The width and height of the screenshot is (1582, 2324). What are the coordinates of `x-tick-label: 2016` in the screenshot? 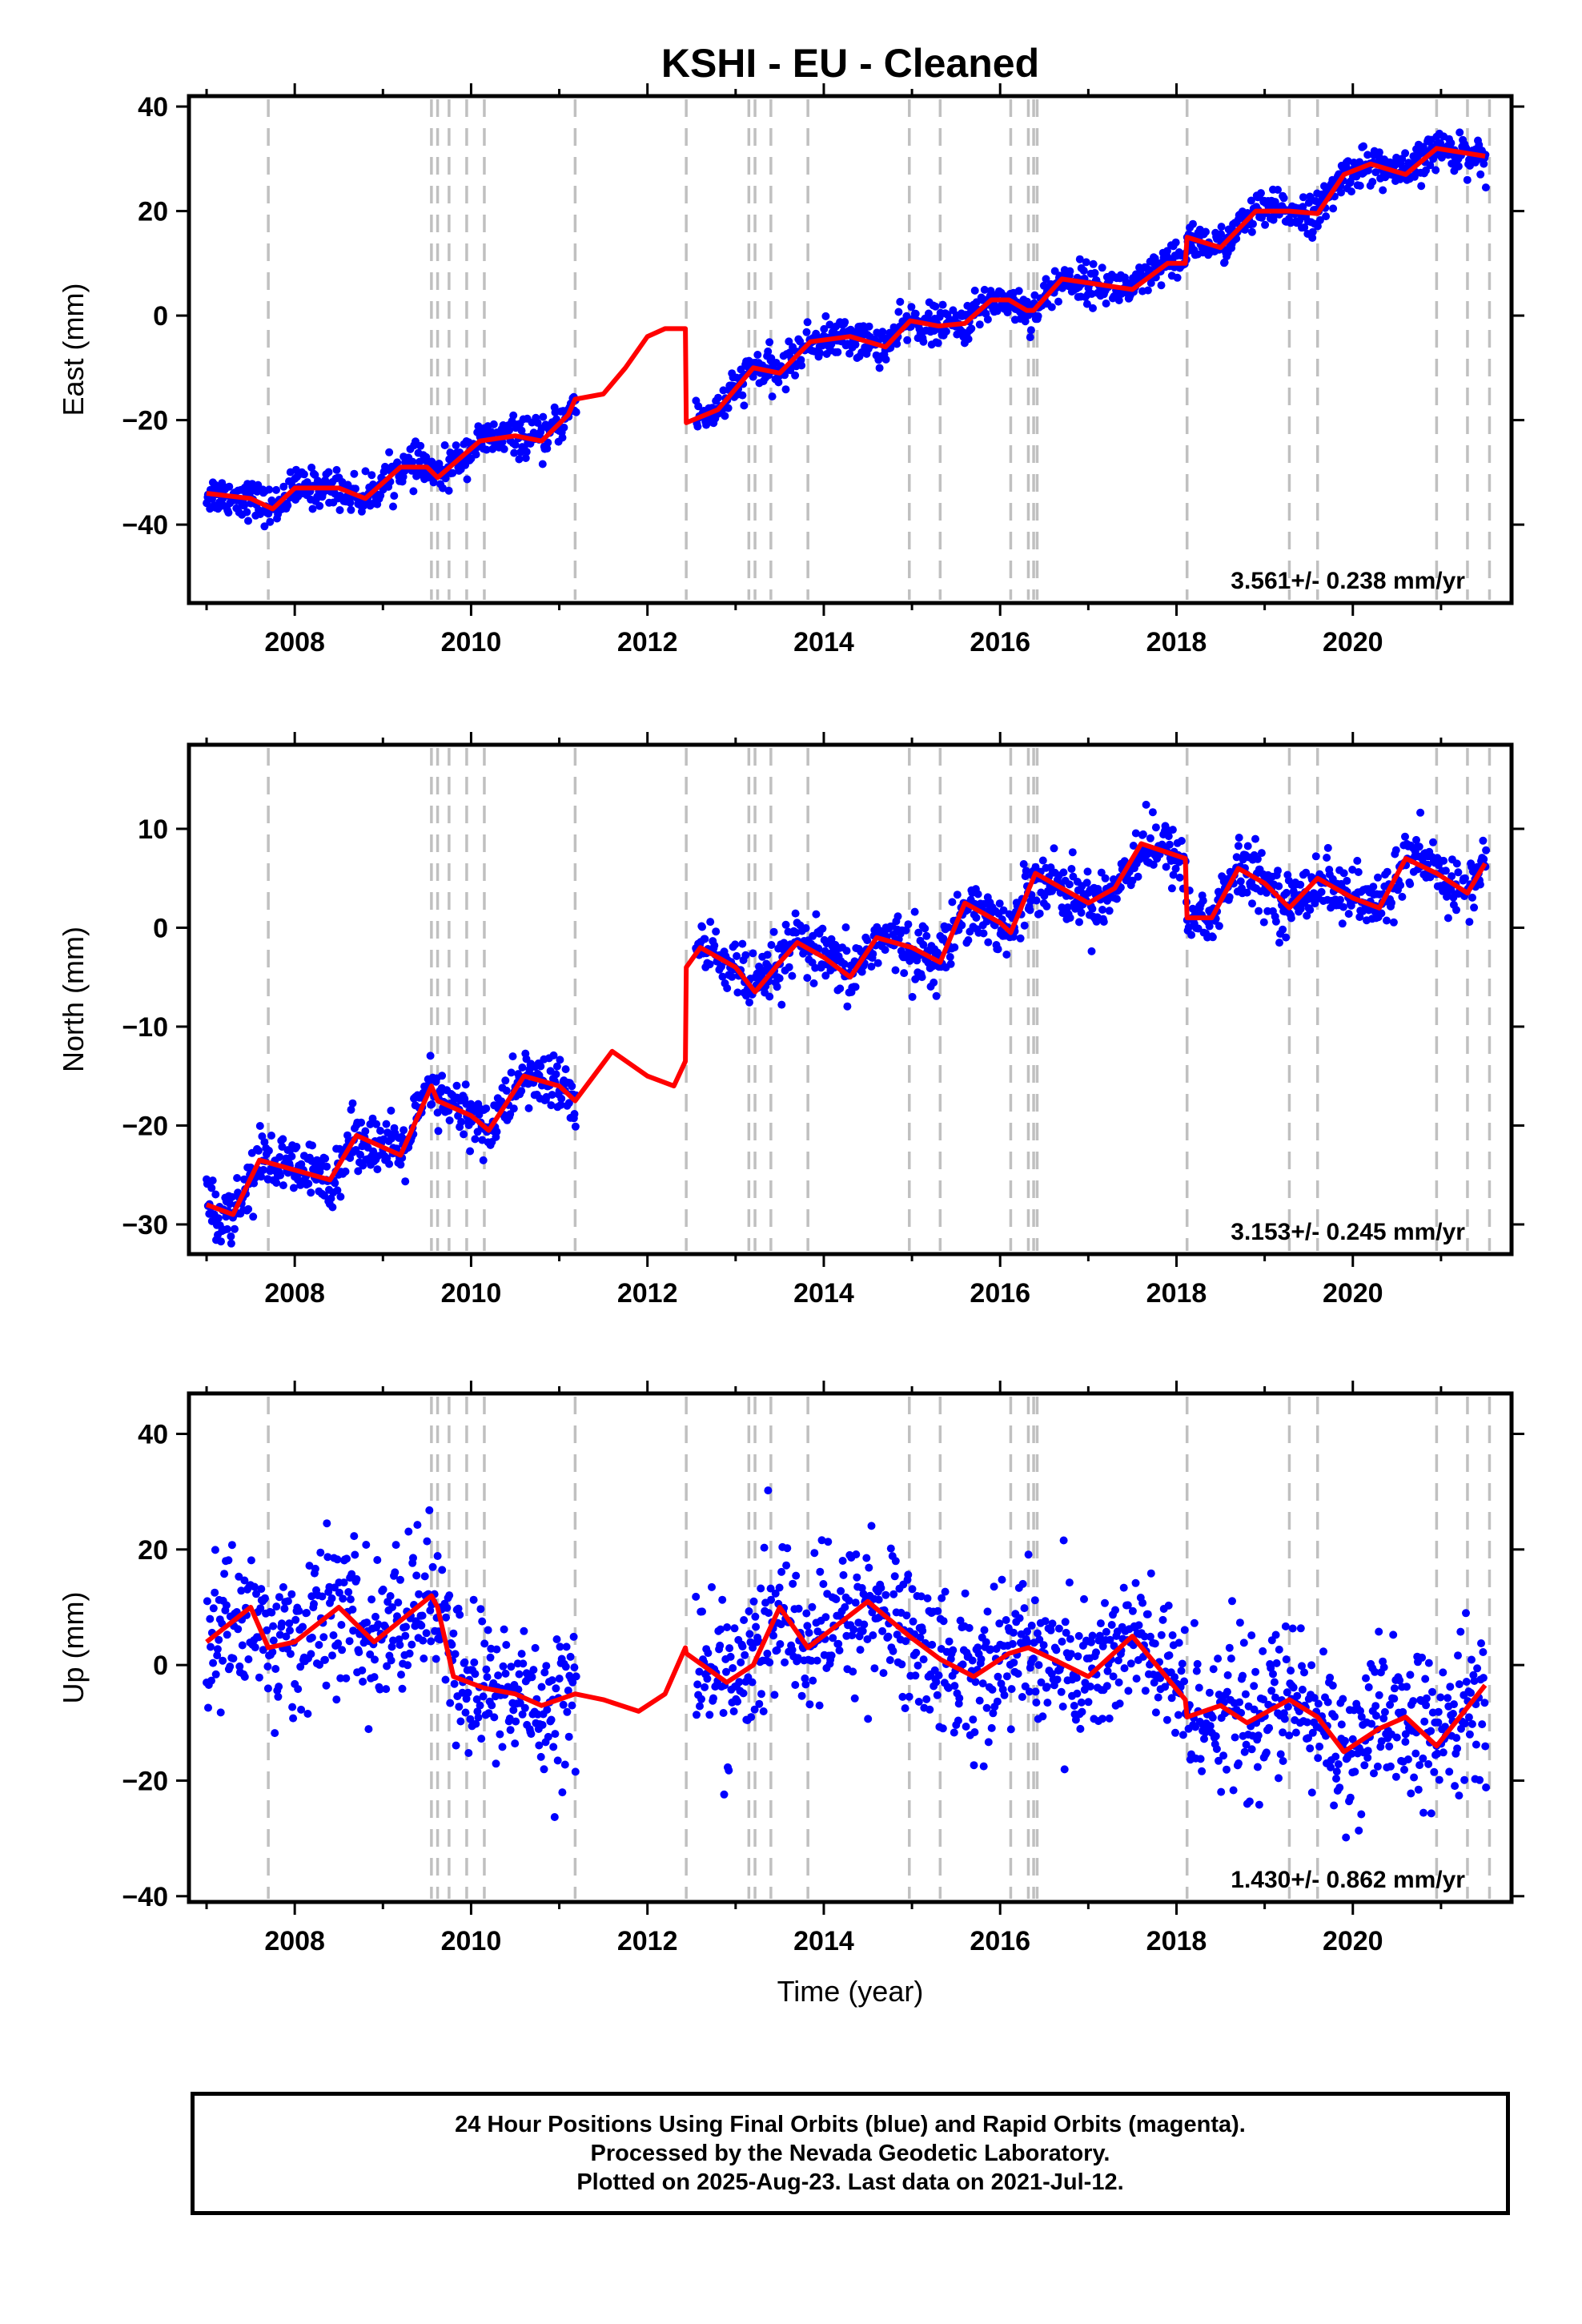 It's located at (1000, 1941).